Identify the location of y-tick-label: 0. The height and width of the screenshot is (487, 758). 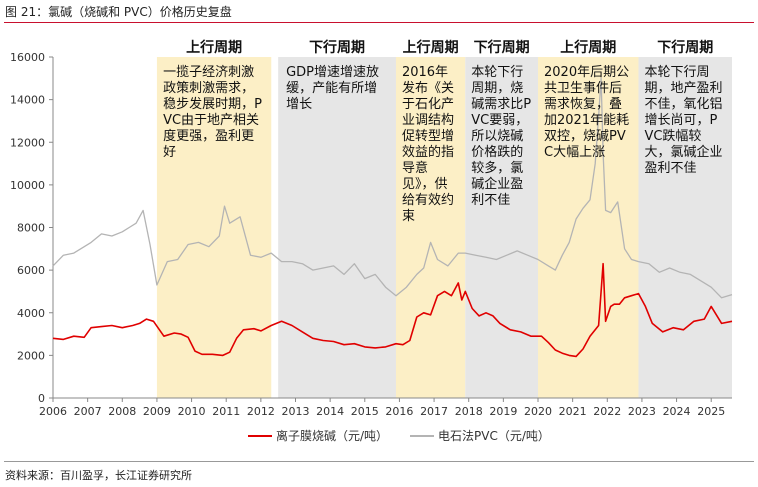
(41, 398).